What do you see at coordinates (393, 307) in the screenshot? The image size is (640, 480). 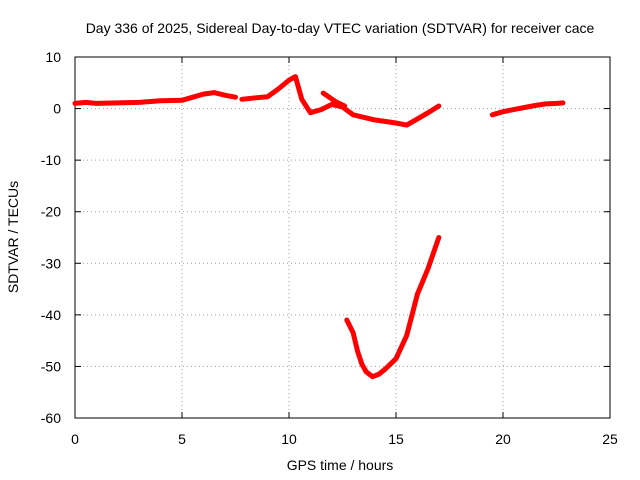 I see `series-satellite-track-d` at bounding box center [393, 307].